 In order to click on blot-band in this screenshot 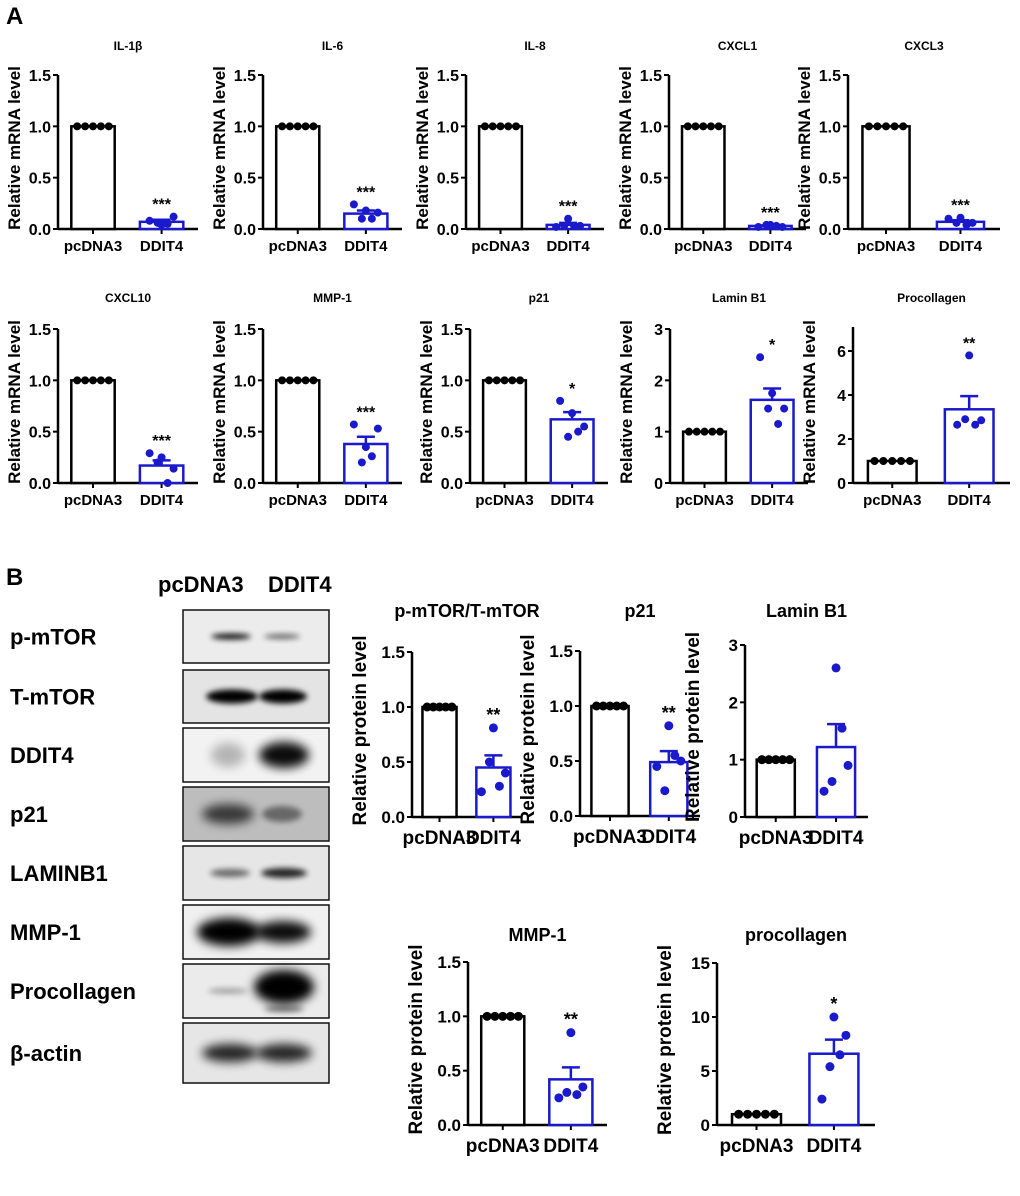, I will do `click(228, 814)`.